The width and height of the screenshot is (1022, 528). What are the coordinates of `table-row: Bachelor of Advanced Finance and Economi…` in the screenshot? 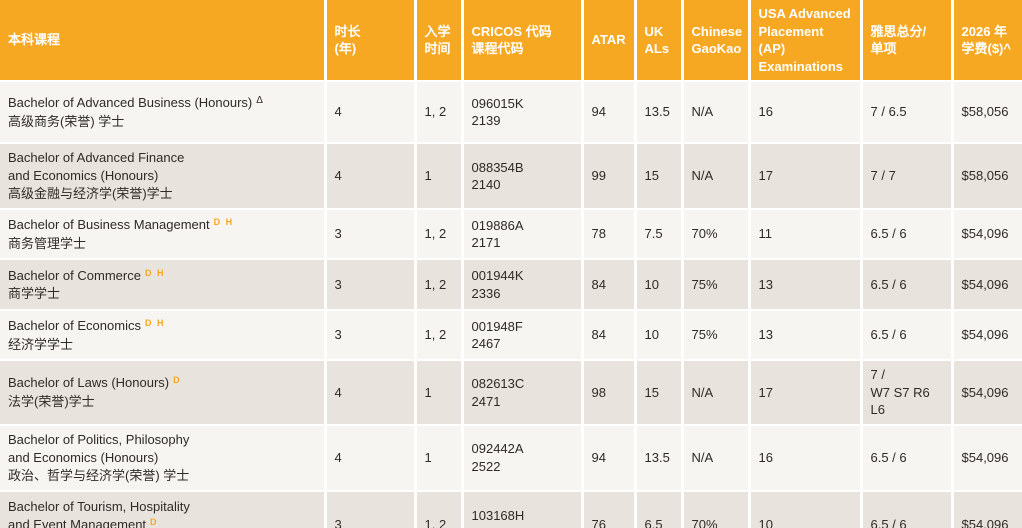 It's located at (511, 177).